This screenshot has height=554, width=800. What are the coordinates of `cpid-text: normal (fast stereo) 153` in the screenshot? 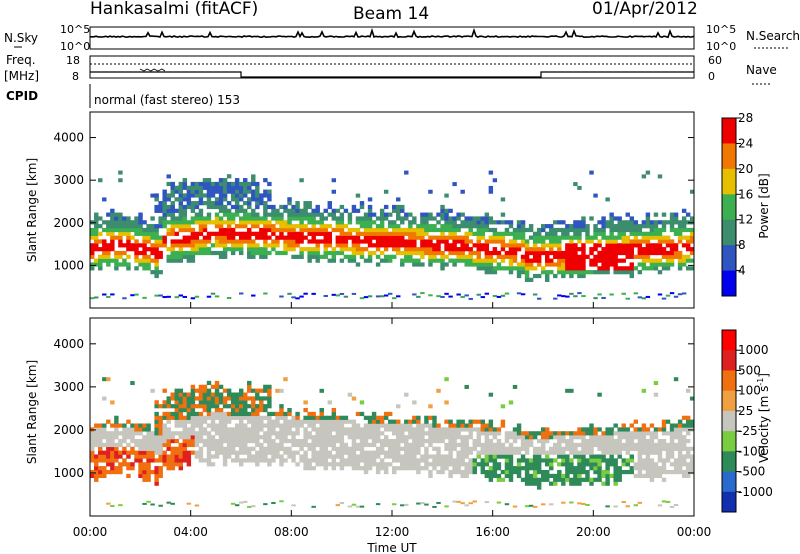 It's located at (167, 100).